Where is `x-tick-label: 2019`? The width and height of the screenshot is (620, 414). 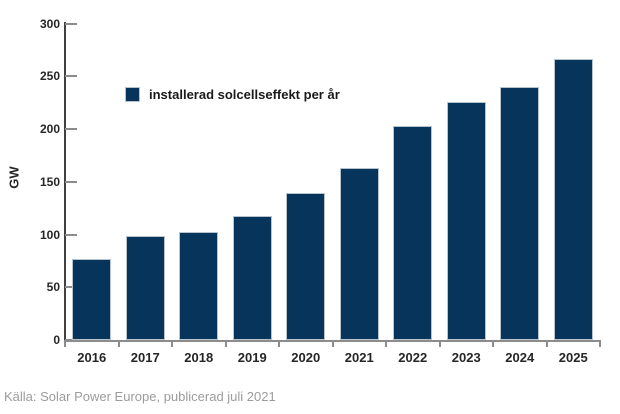 x-tick-label: 2019 is located at coordinates (252, 357).